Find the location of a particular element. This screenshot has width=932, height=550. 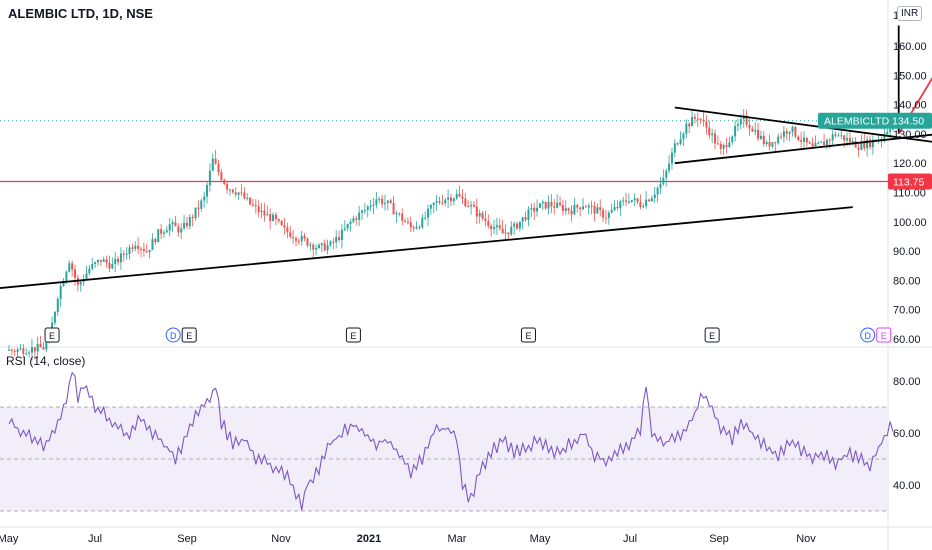

currency-badge: INR is located at coordinates (910, 13).